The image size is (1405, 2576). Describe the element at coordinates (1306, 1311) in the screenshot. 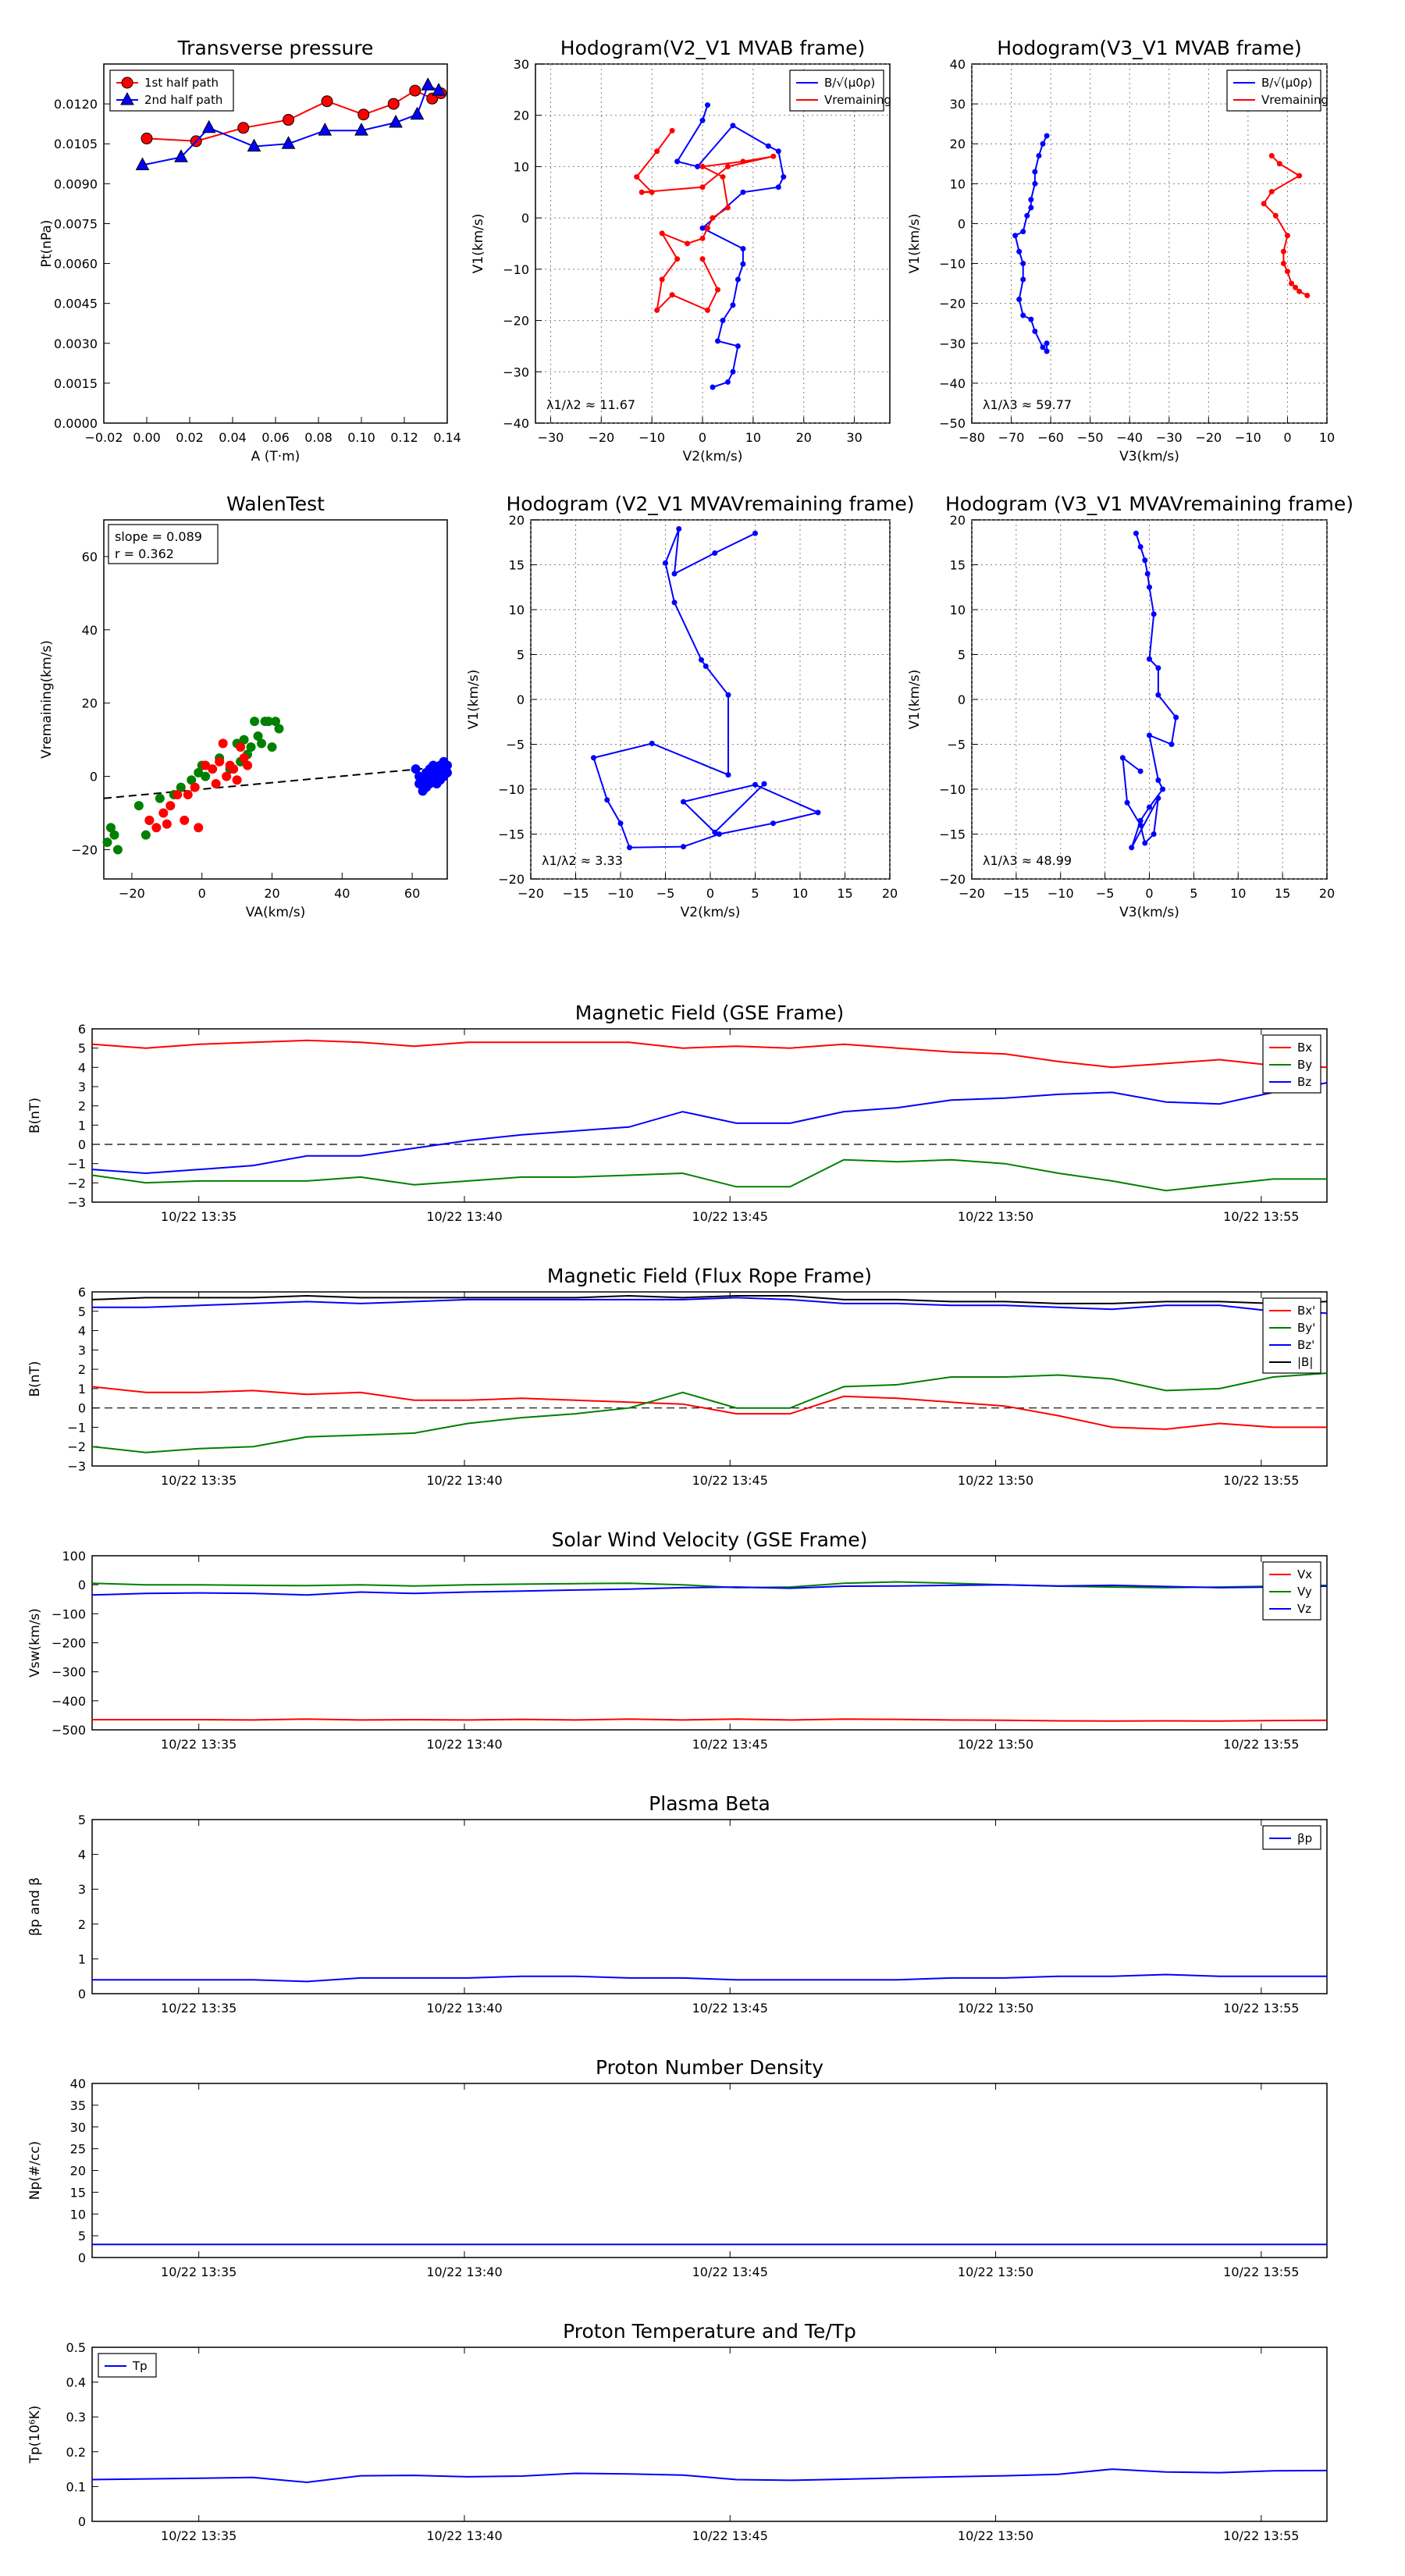

I see `legend-label: Bx'` at that location.